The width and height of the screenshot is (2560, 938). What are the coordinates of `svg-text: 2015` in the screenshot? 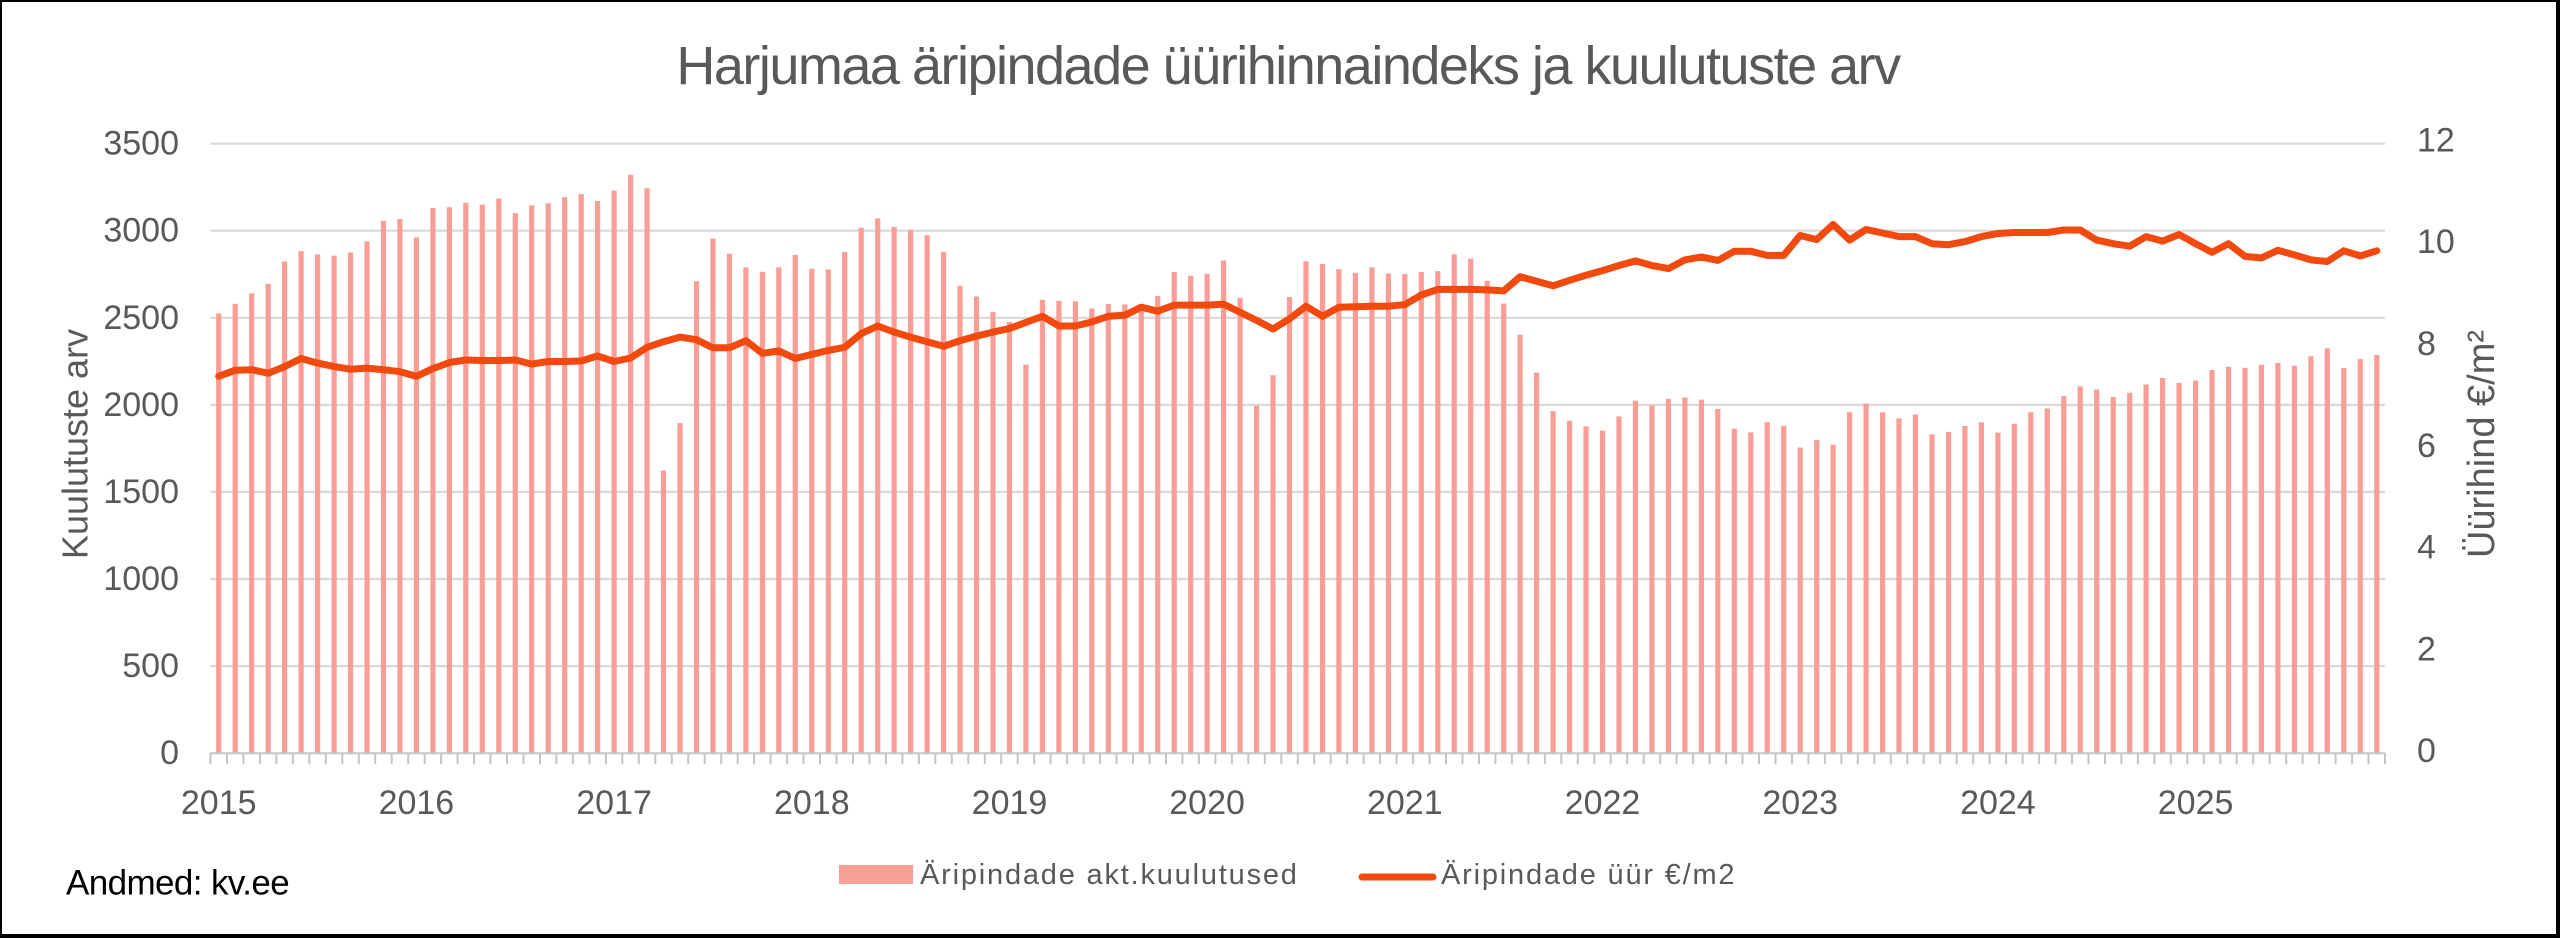 It's located at (219, 803).